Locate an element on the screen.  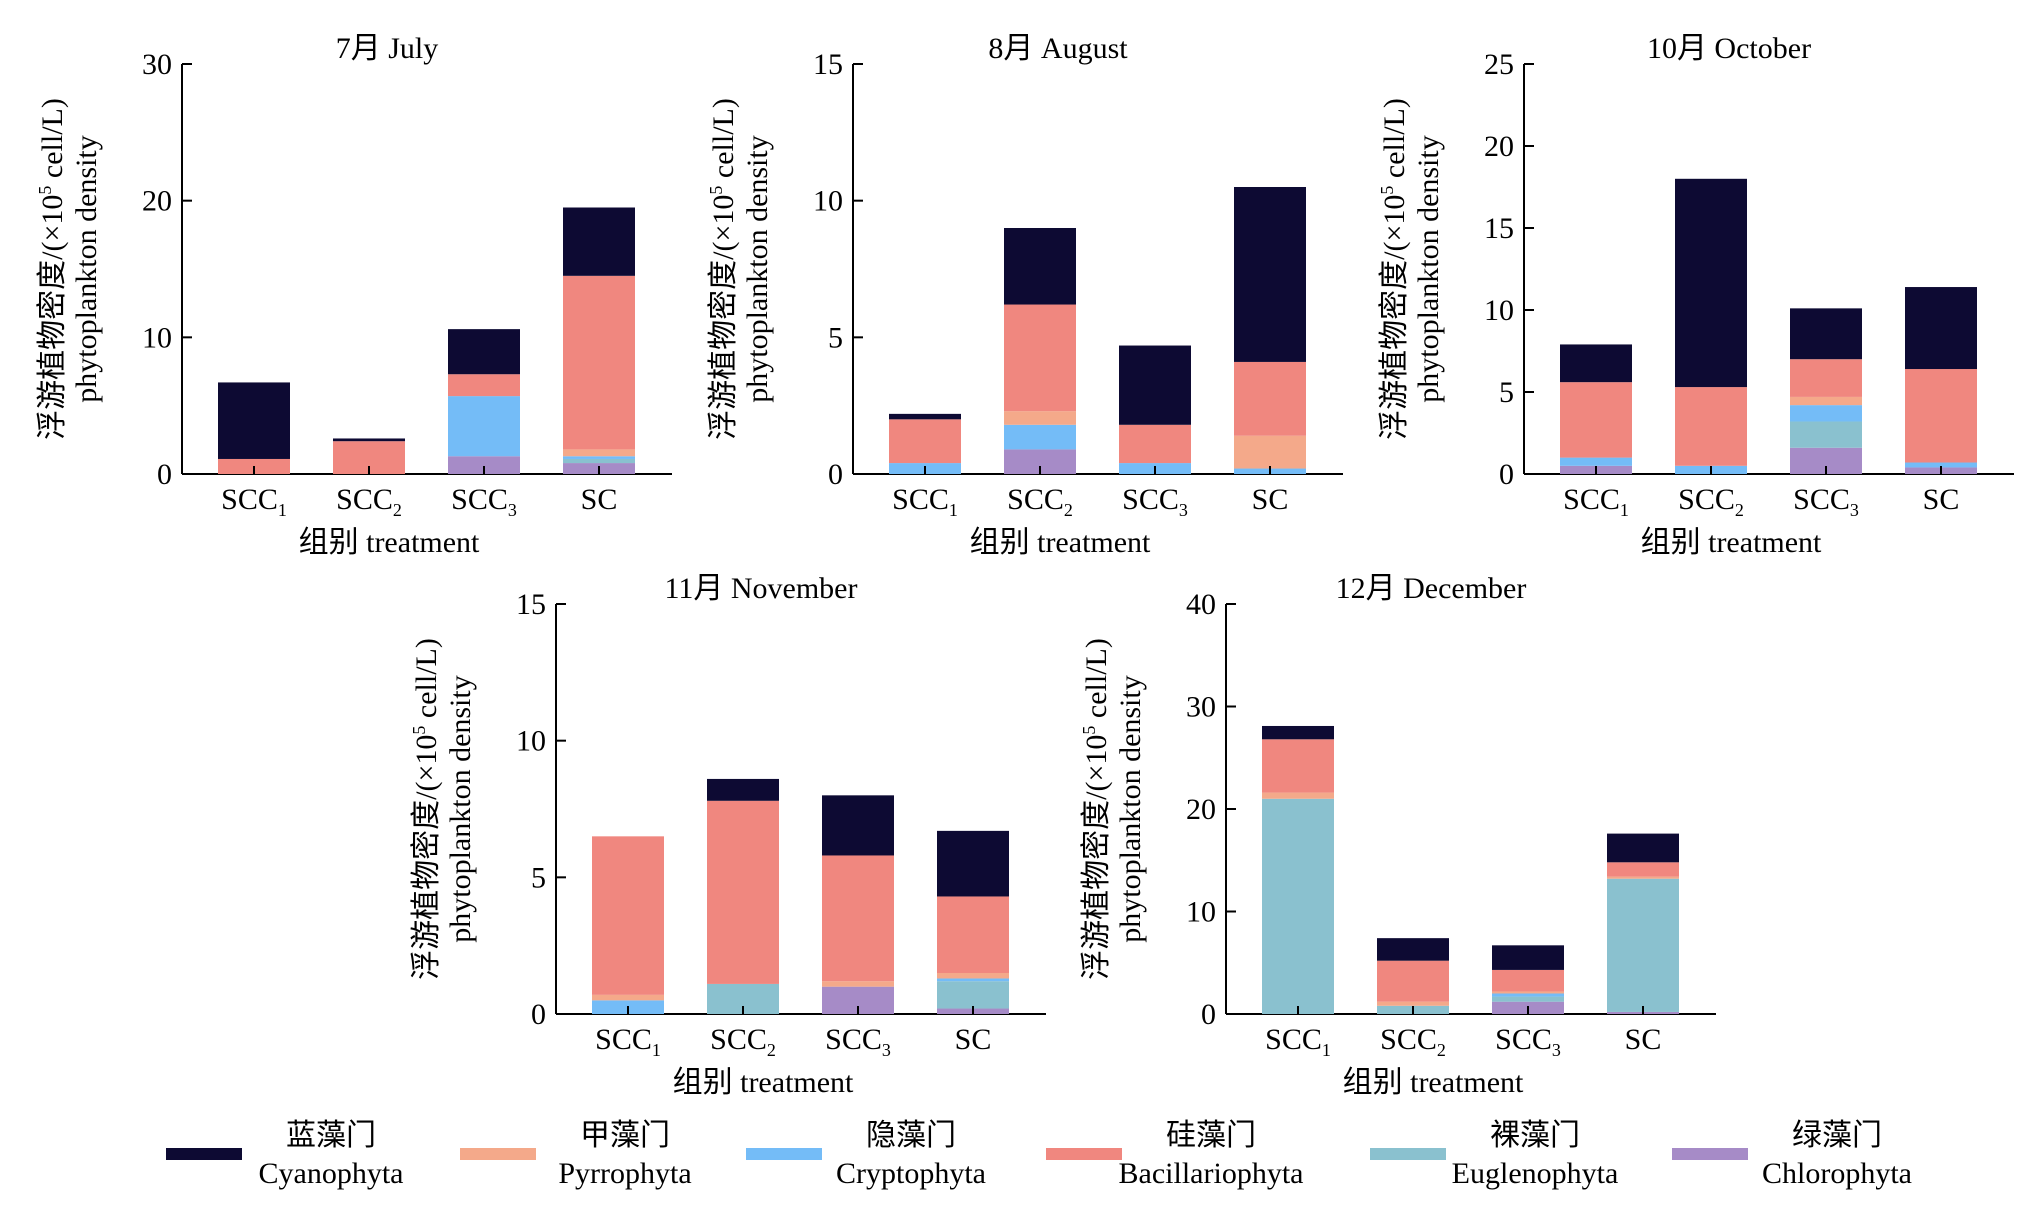
legend-label-en: Cyanophyta is located at coordinates (331, 1173).